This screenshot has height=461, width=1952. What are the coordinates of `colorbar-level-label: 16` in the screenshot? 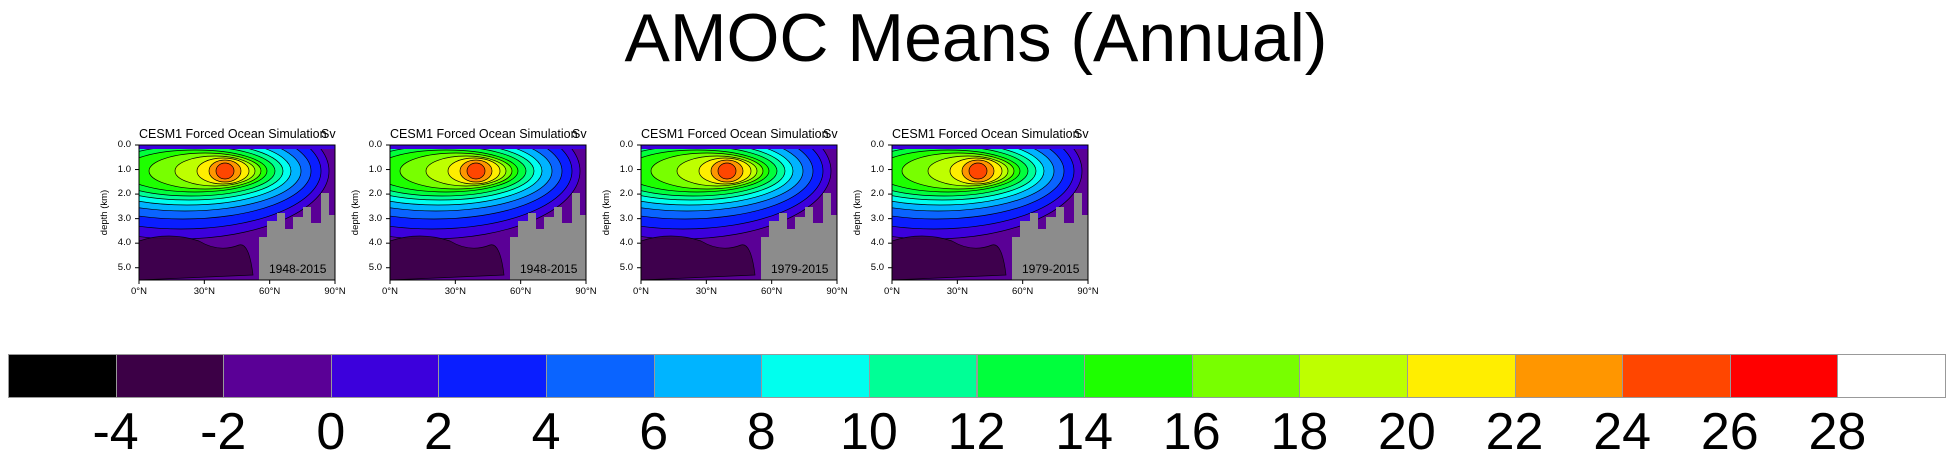 It's located at (1191, 432).